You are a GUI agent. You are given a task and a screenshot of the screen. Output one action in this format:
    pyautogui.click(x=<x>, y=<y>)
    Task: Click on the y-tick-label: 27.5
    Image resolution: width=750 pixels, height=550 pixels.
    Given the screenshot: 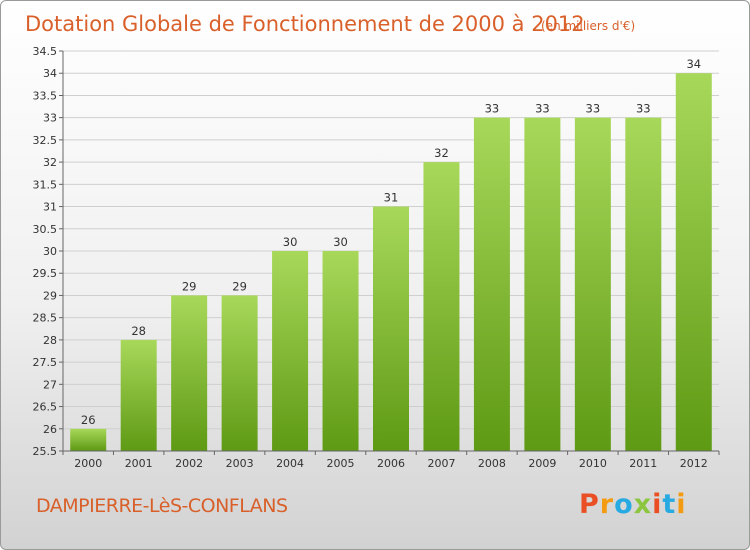 What is the action you would take?
    pyautogui.click(x=45, y=362)
    